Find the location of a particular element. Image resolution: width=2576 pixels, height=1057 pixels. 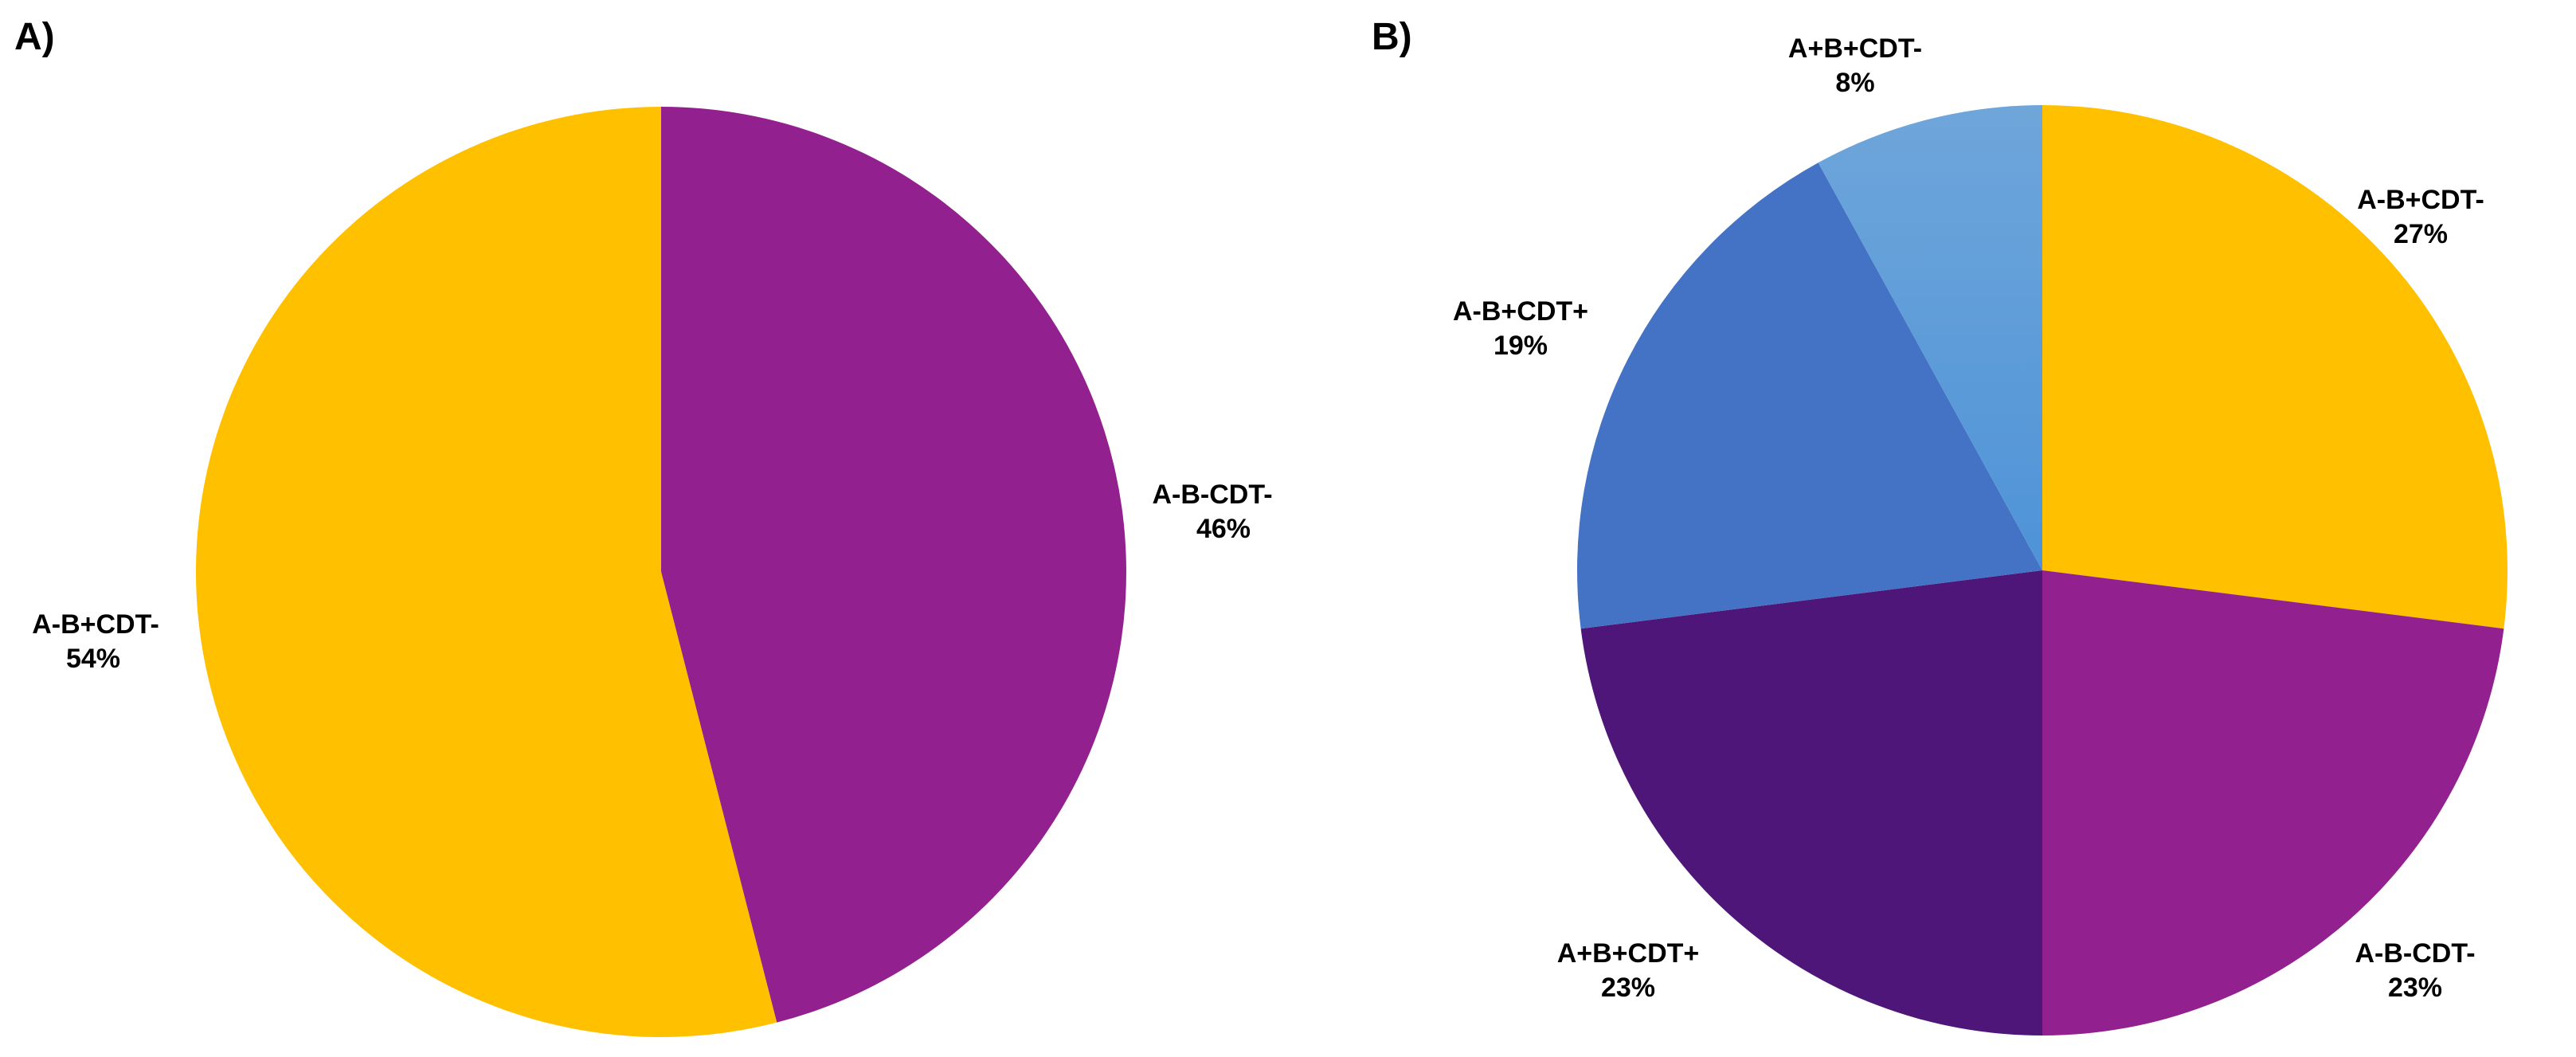

pie-a-slice-label-a-b-plus-cdt-minus: A-B+CDT- is located at coordinates (95, 624).